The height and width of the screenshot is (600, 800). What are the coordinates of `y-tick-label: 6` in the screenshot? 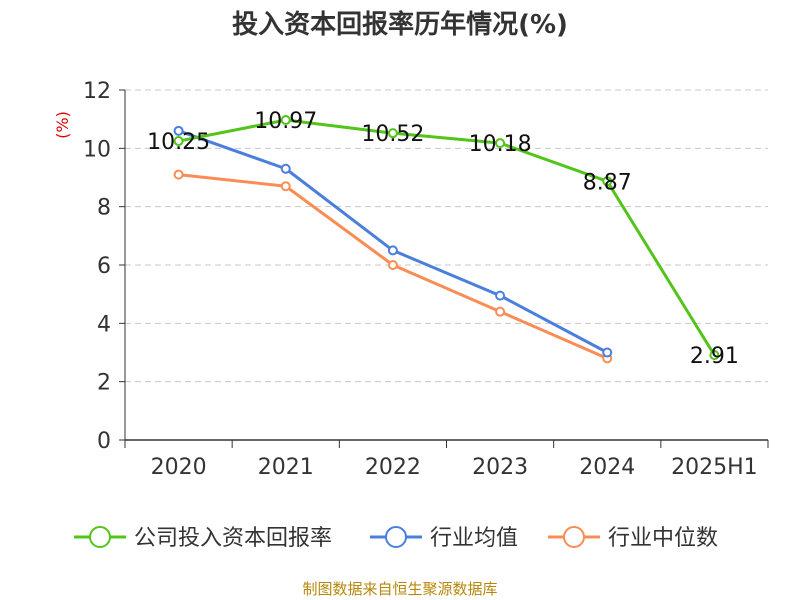 It's located at (104, 266).